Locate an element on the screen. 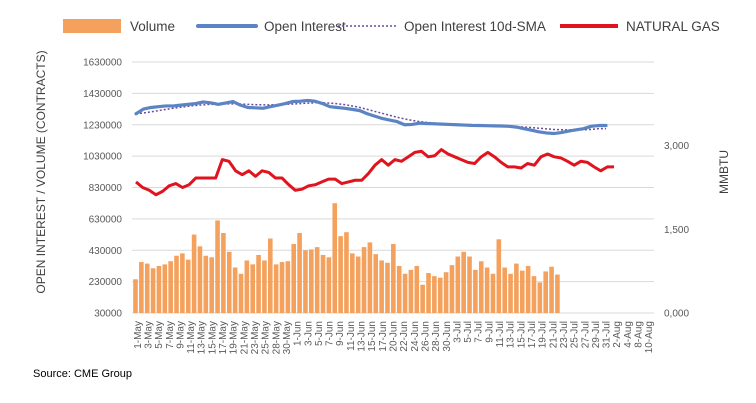  y-right-tick-label: 3,000 is located at coordinates (676, 146).